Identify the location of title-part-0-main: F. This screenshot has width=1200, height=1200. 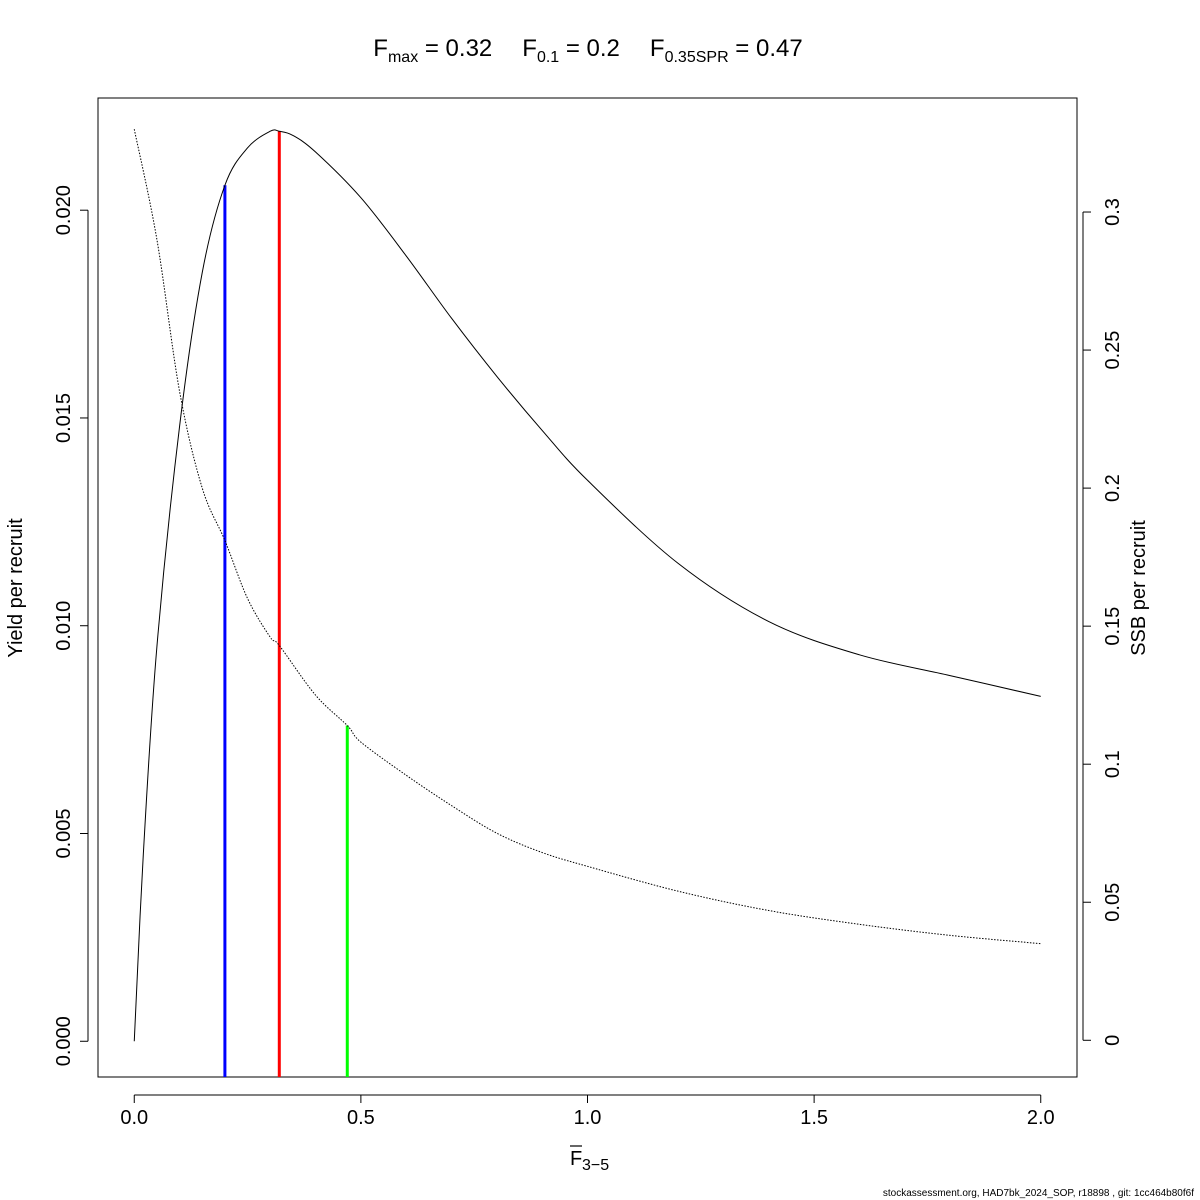
(380, 48).